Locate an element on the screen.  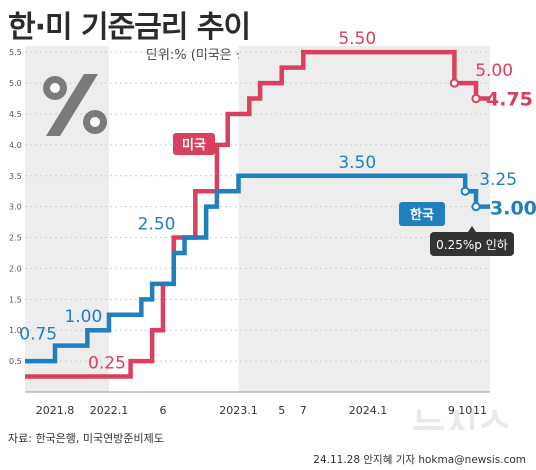
legend-label-kr: 한국 is located at coordinates (422, 215).